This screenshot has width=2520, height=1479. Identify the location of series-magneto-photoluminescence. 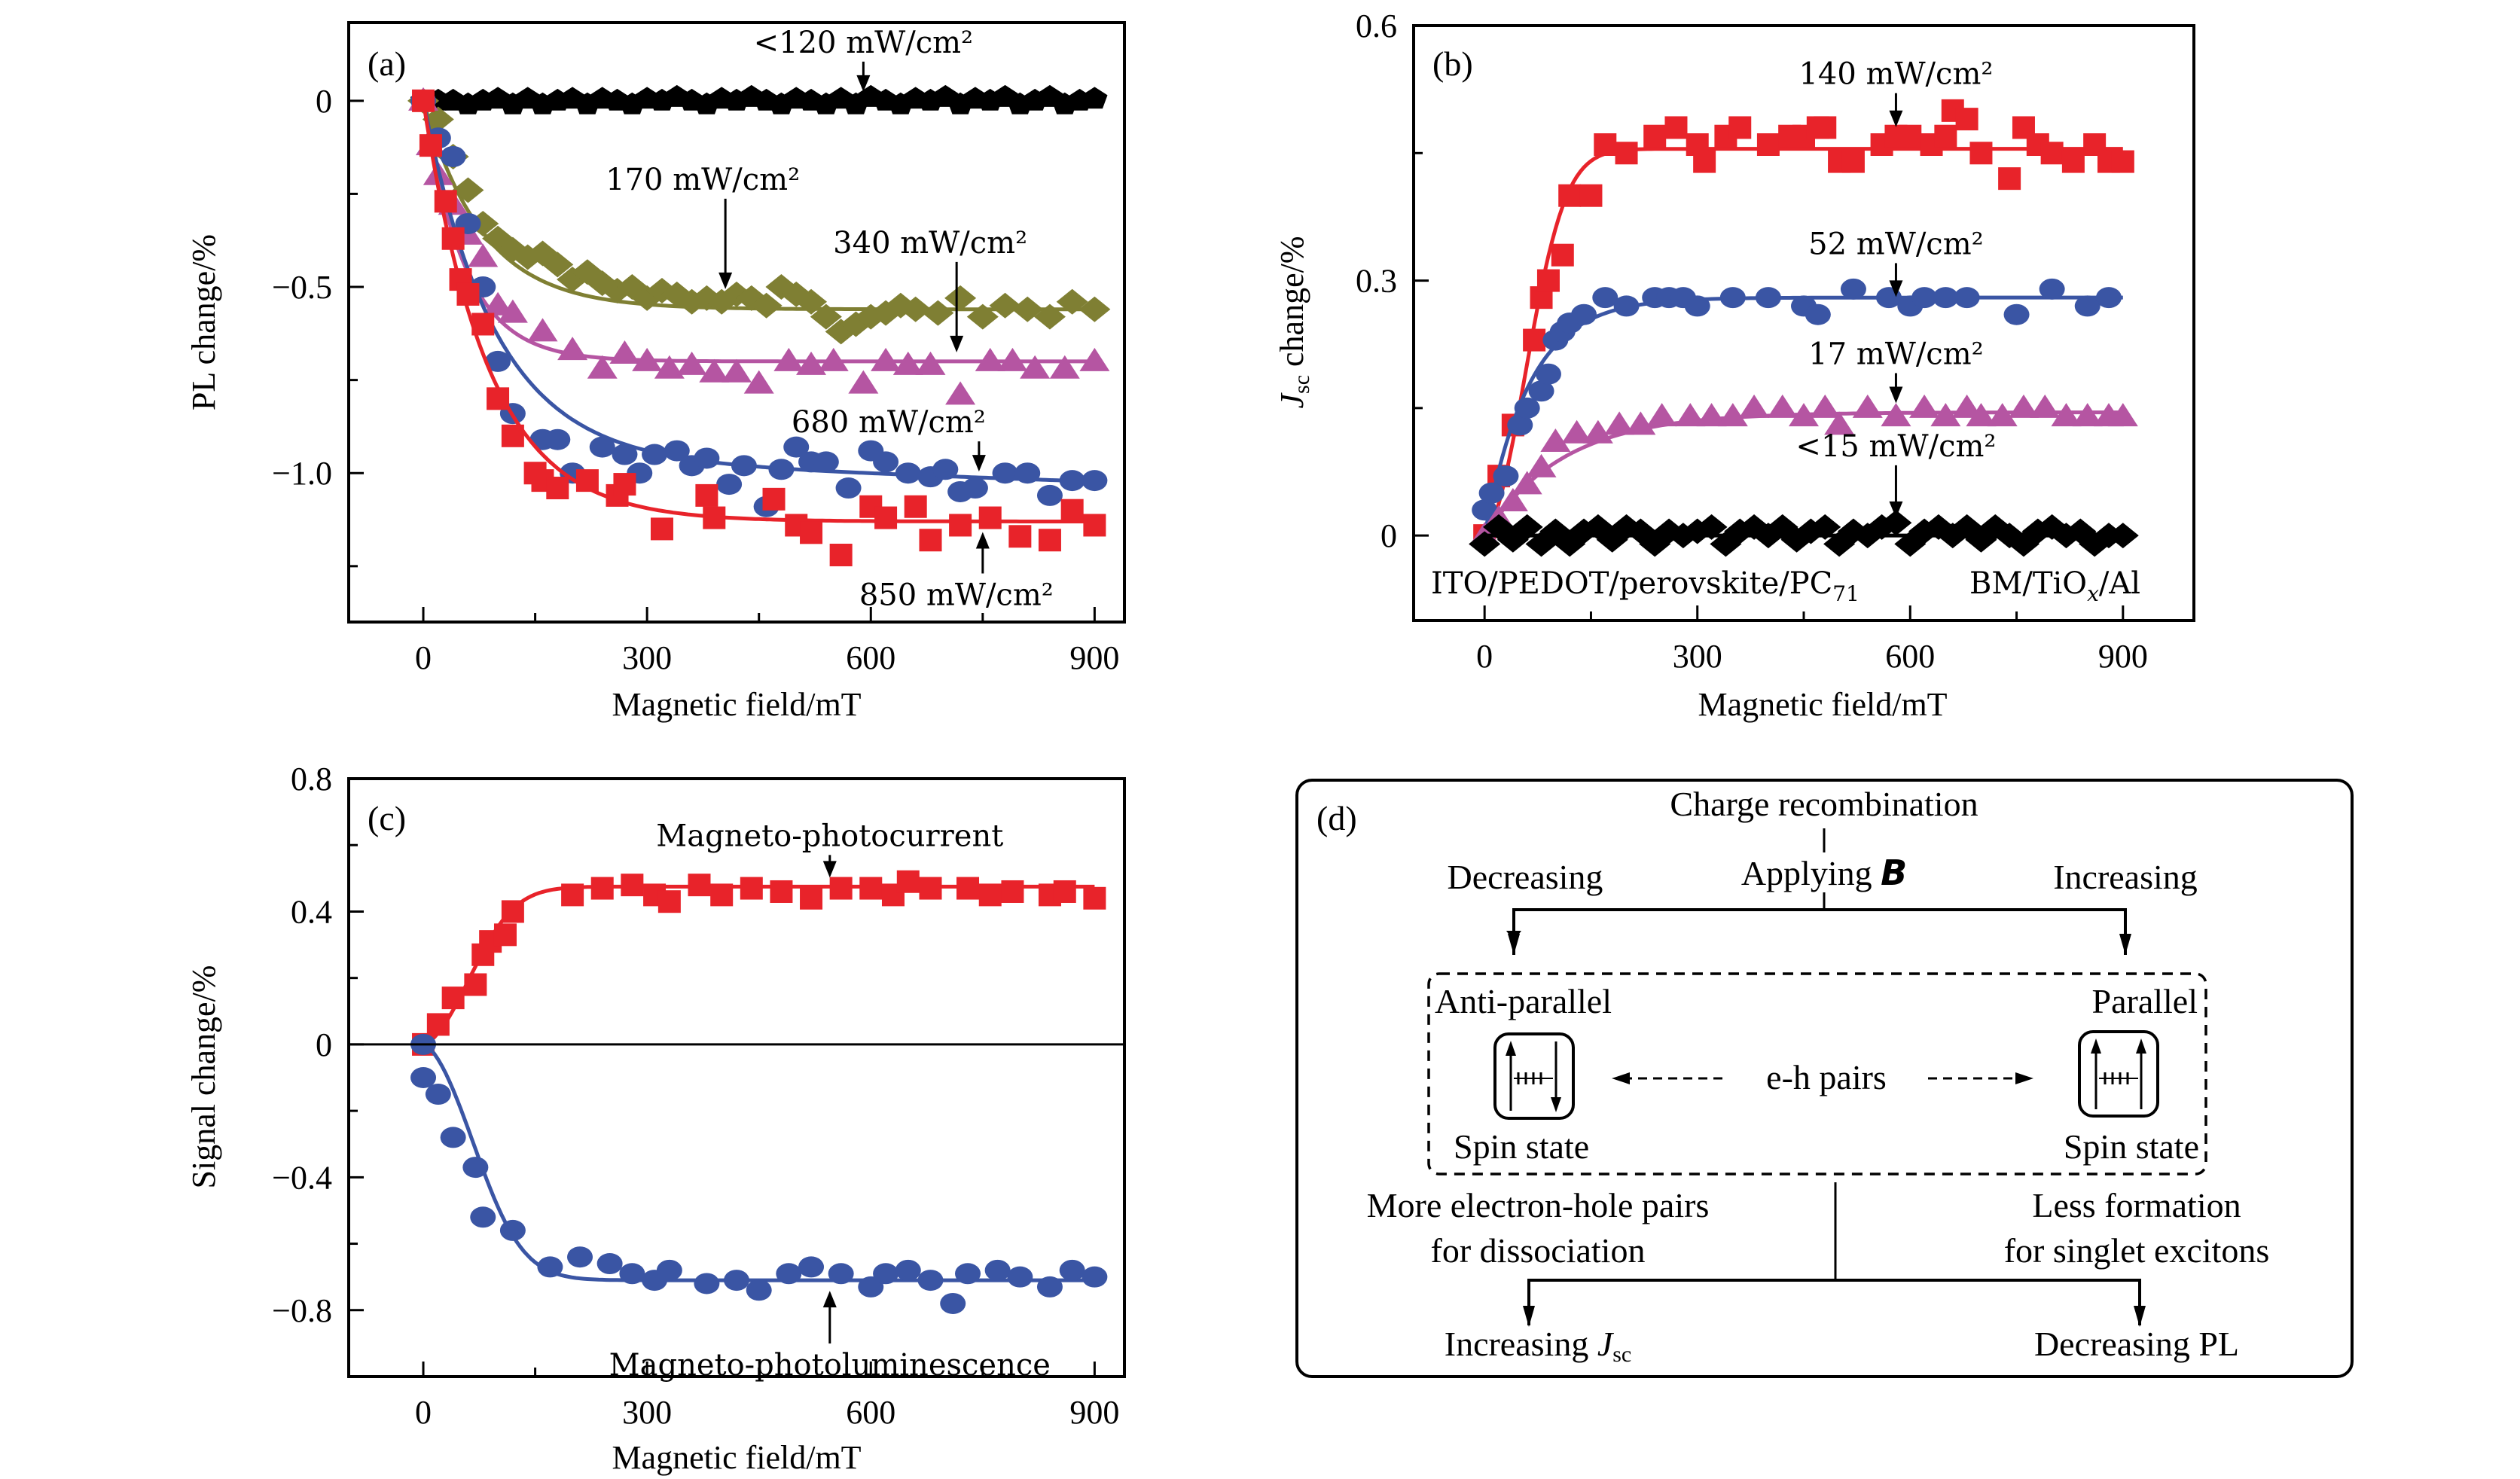
(759, 1173).